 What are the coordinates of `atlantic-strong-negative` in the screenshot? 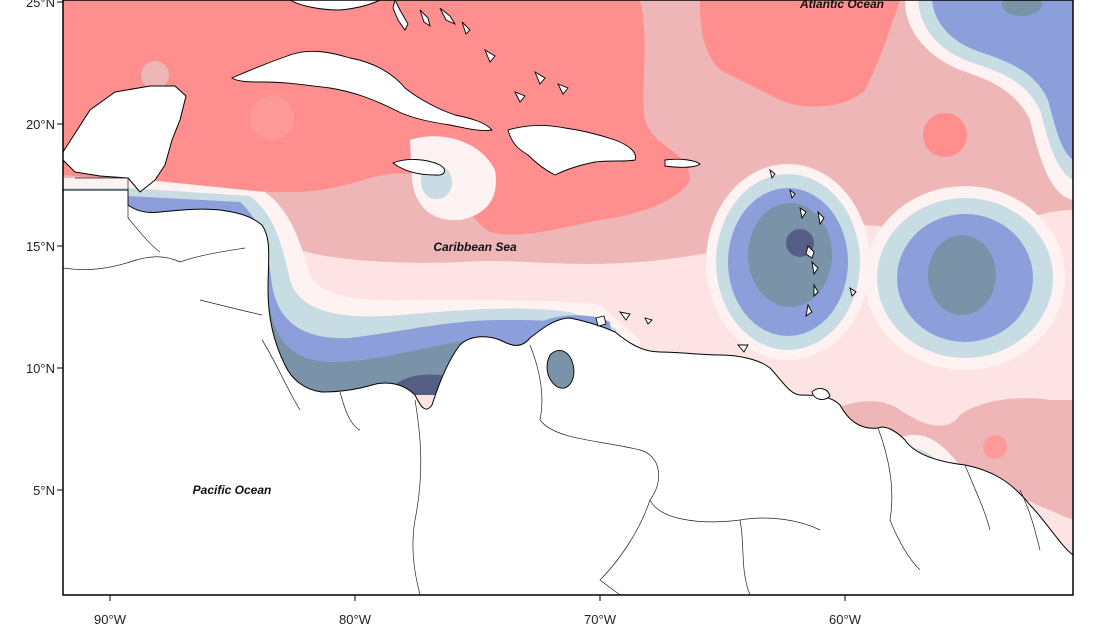 It's located at (1022, 8).